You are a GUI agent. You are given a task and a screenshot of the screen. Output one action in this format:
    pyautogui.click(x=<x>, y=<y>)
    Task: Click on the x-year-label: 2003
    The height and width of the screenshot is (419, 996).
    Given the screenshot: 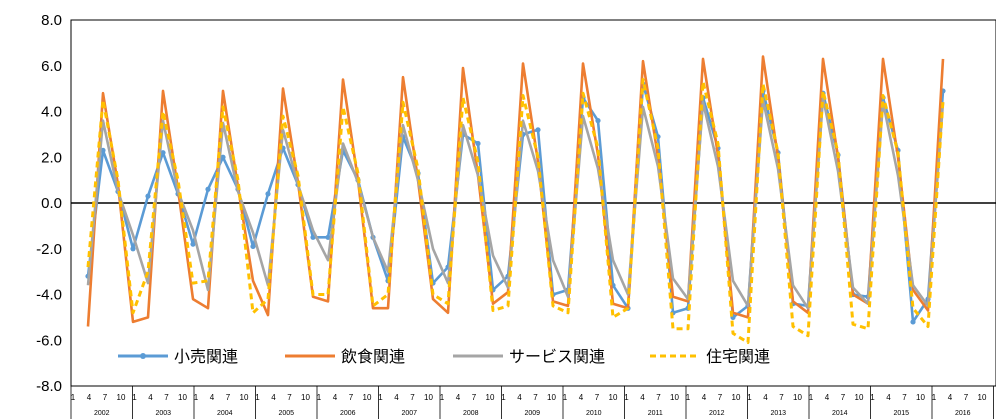 What is the action you would take?
    pyautogui.click(x=163, y=413)
    